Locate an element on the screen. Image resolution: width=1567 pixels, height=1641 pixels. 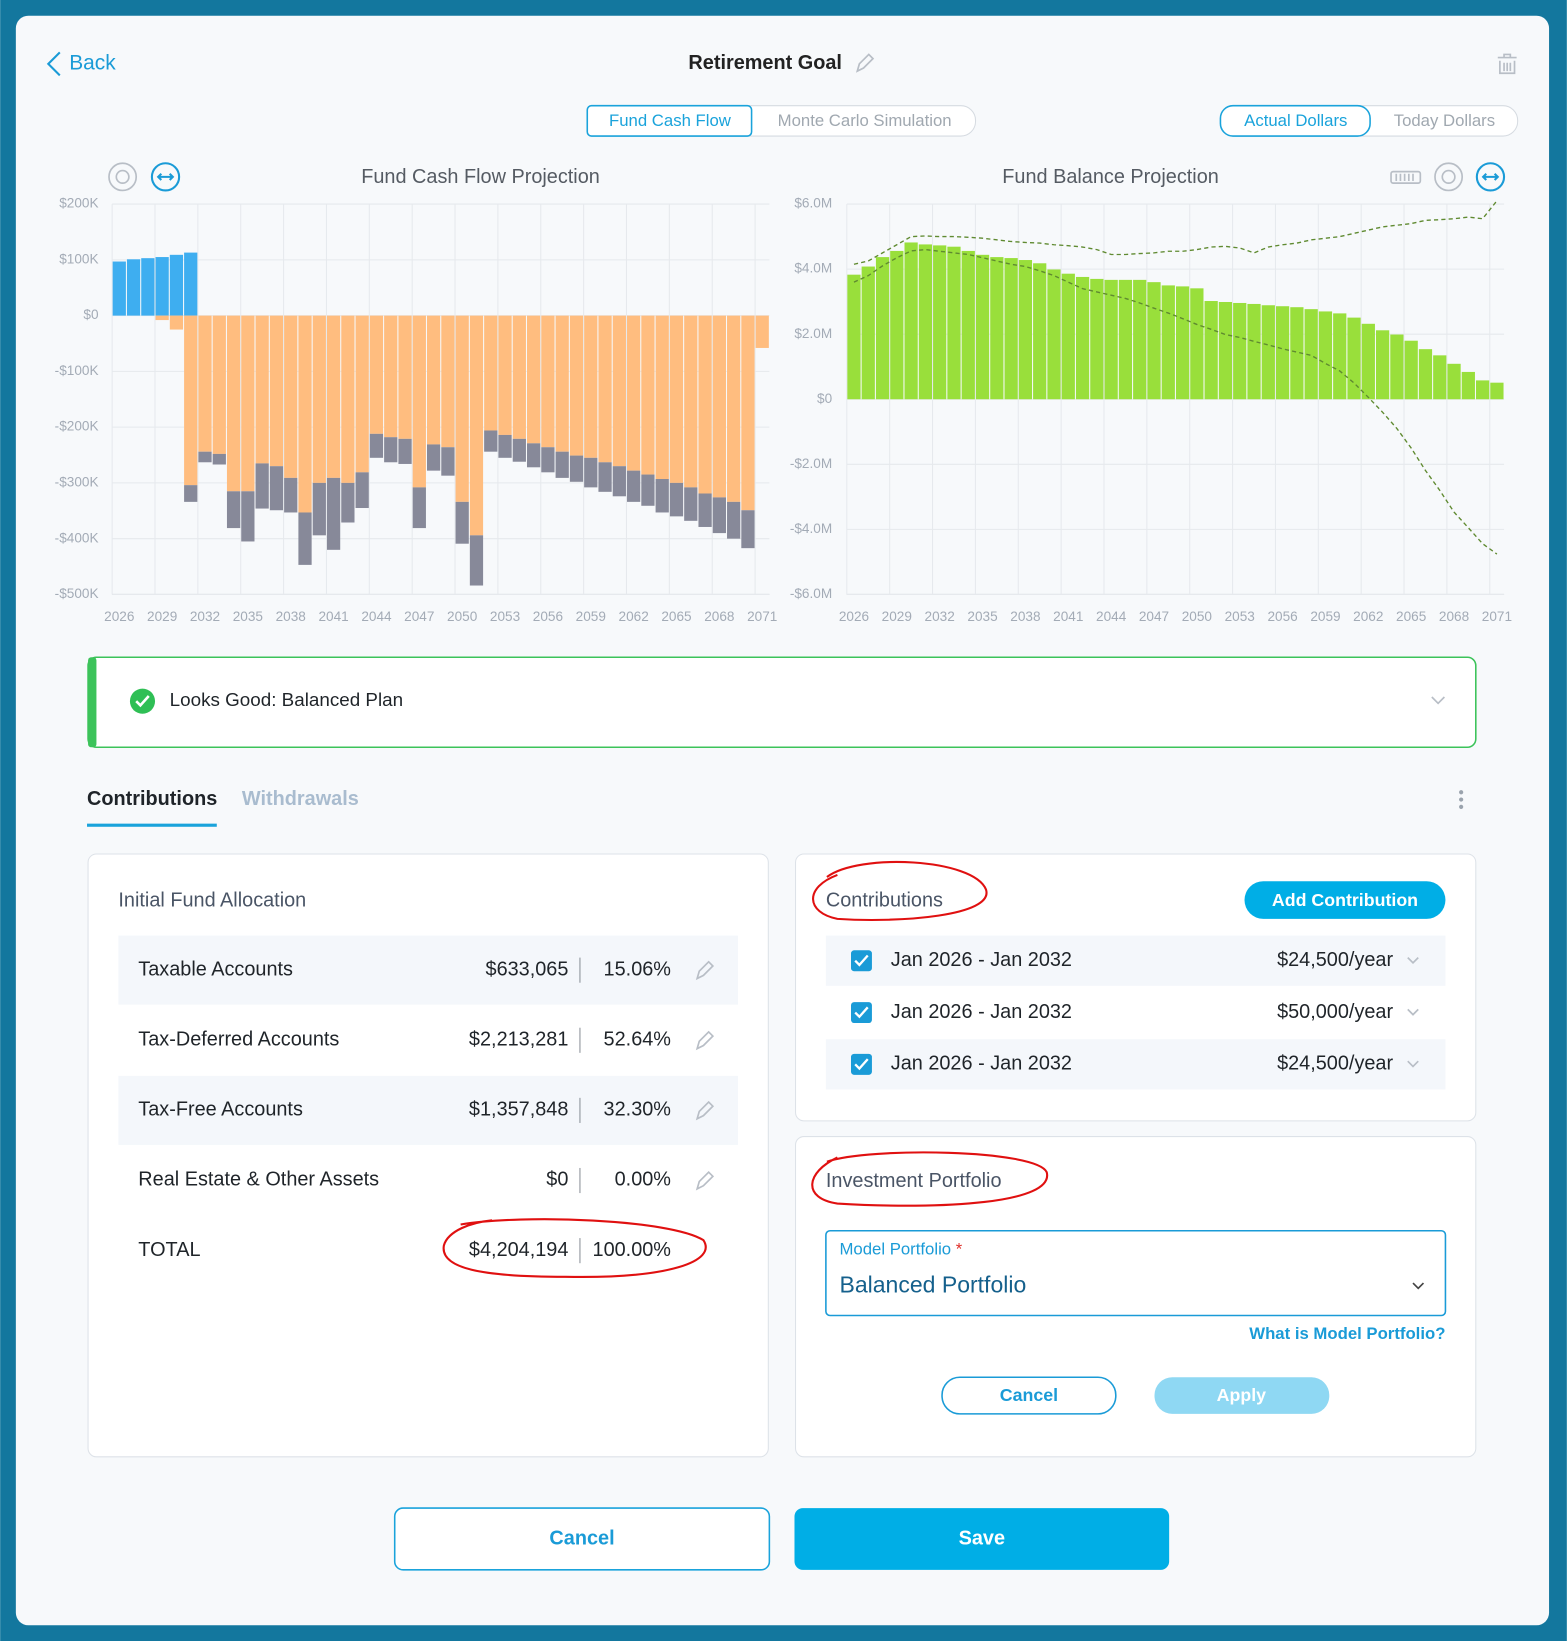
y-tick-label: -$500K is located at coordinates (77, 593).